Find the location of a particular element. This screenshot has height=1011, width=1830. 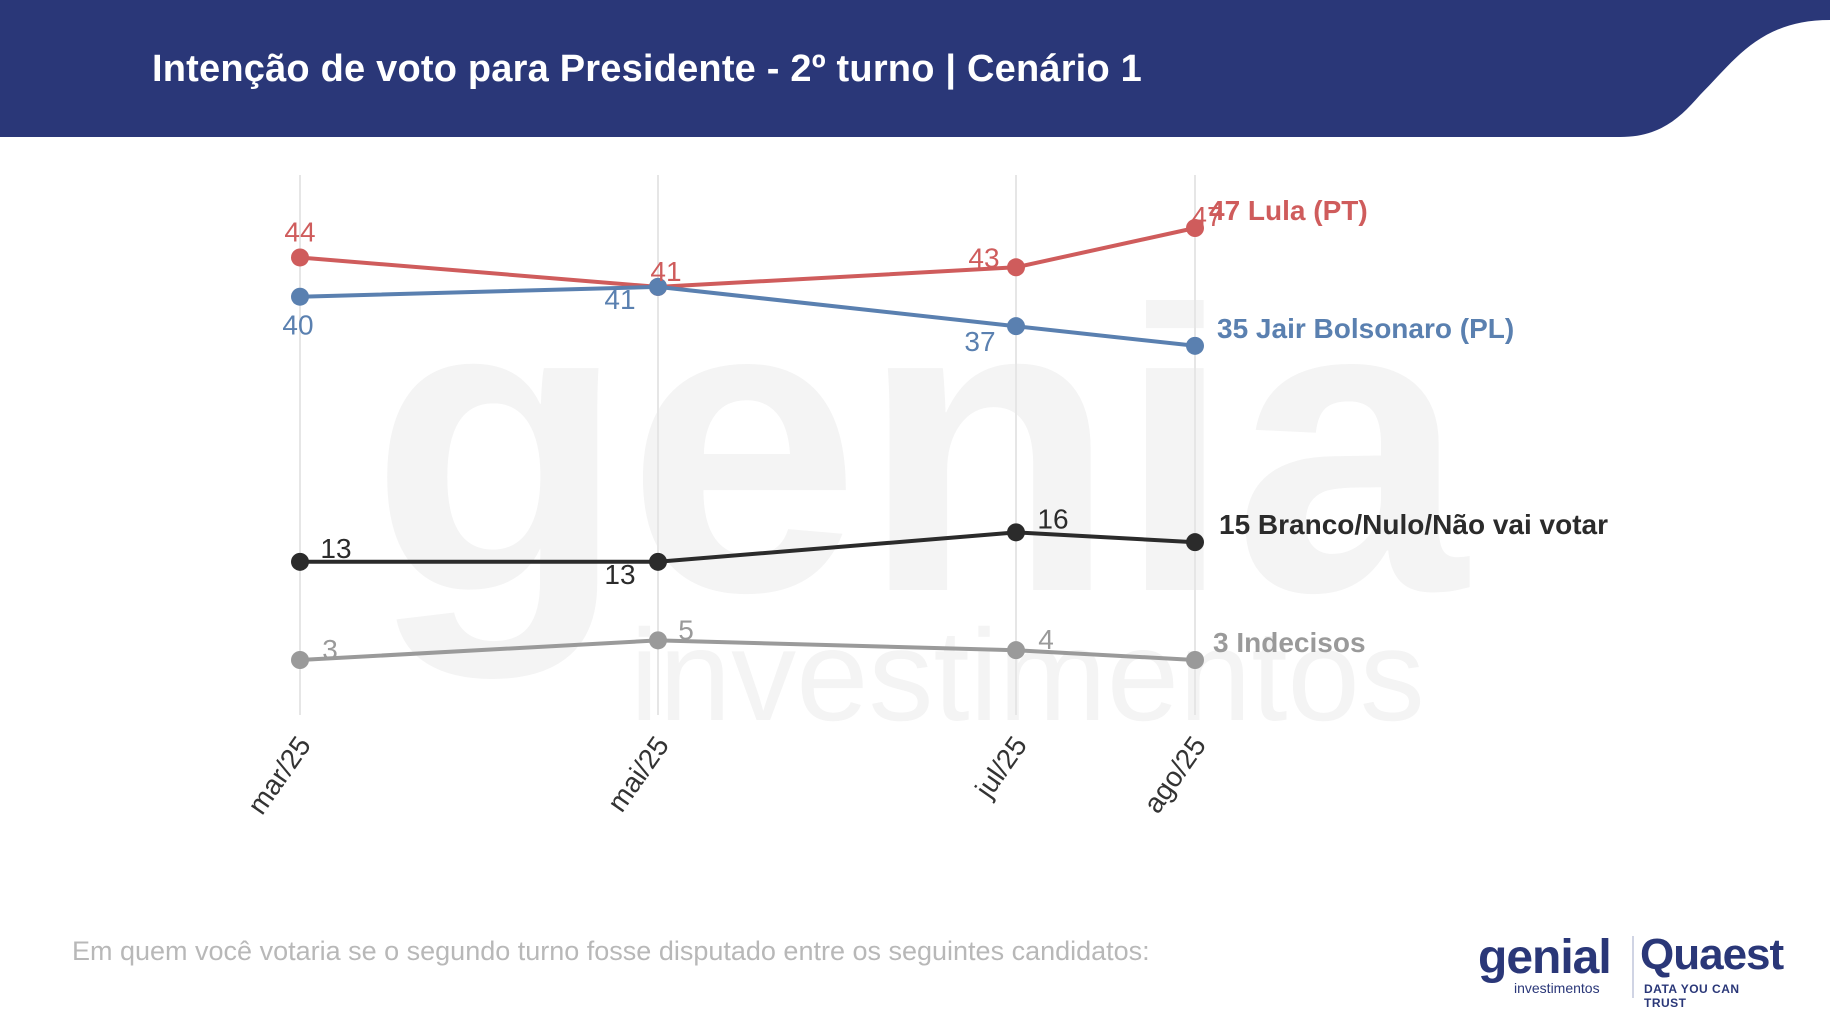

genial-logo-word: genial is located at coordinates (1545, 957).